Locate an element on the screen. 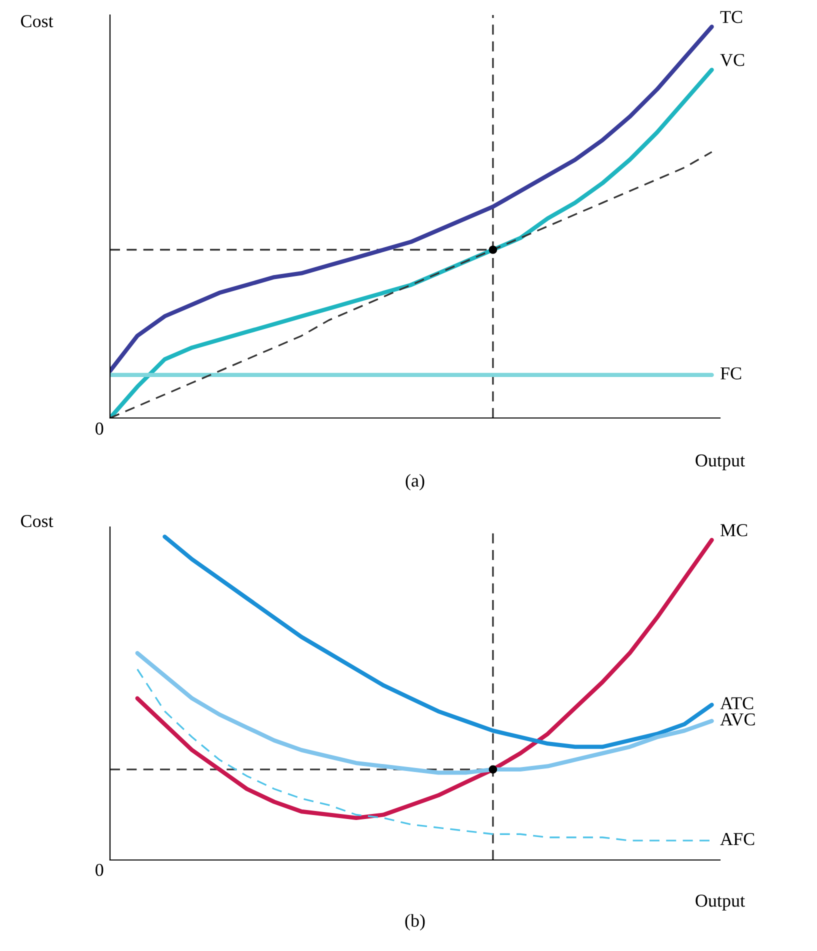 Image resolution: width=817 pixels, height=951 pixels. series-label: MC is located at coordinates (734, 530).